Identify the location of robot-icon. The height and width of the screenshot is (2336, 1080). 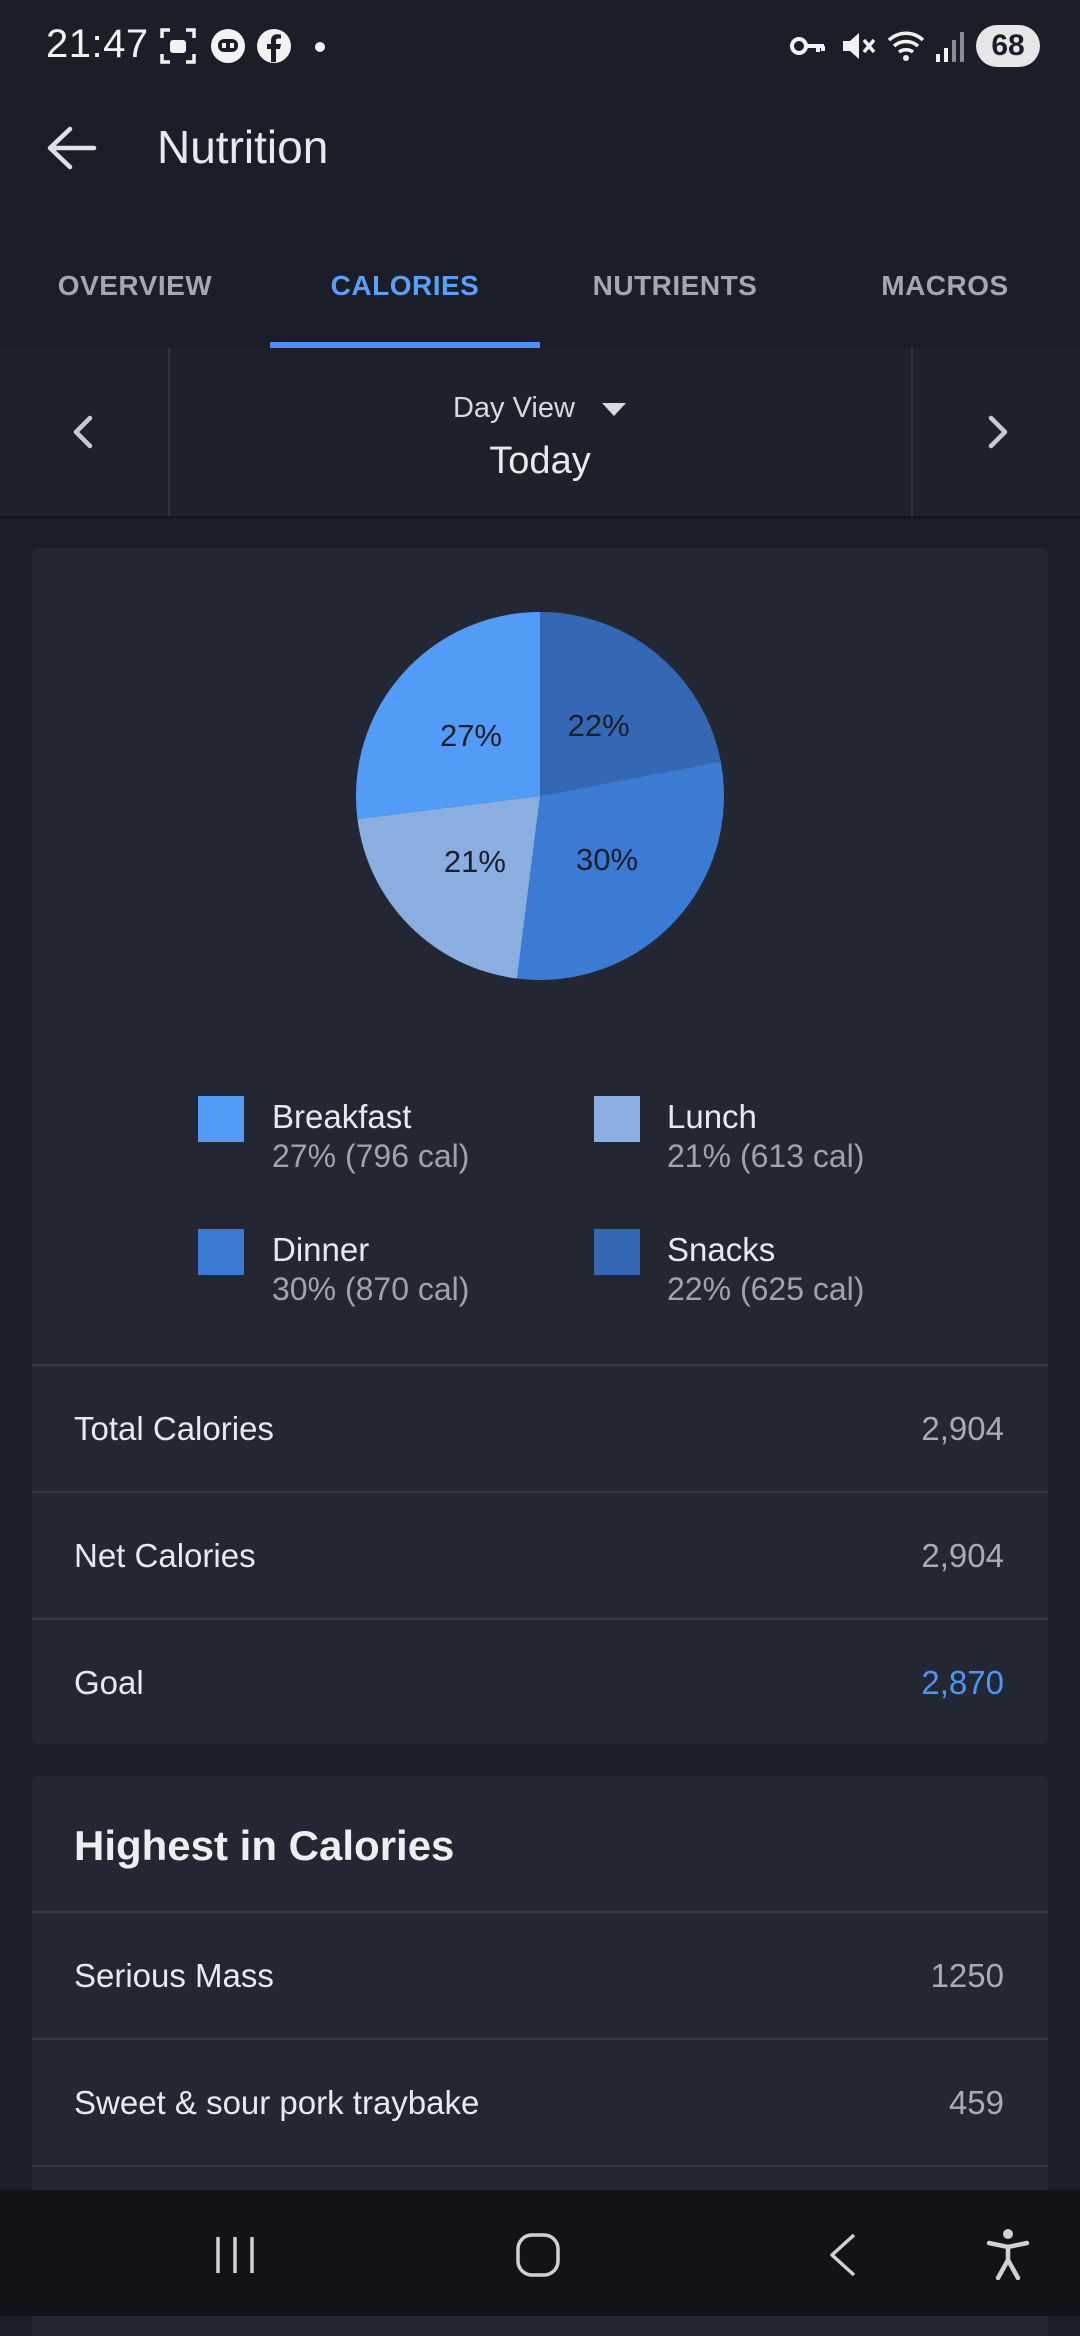
(228, 46).